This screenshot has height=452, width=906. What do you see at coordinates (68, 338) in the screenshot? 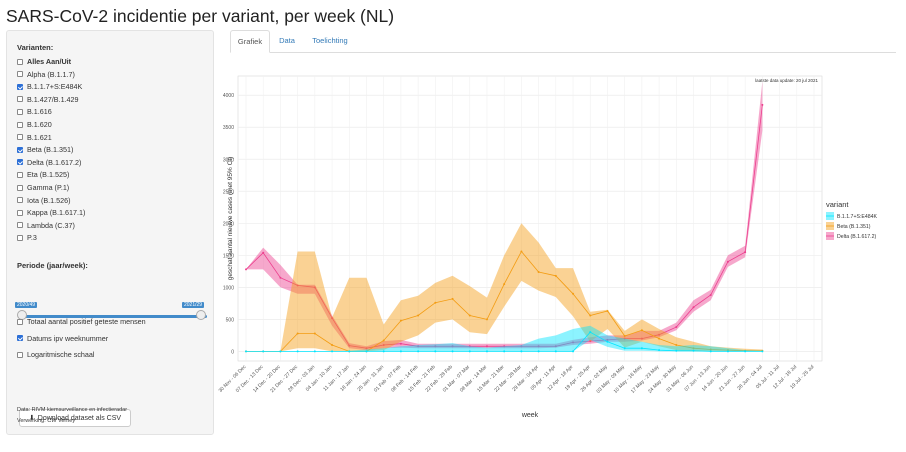
I see `option-checkbox-label: Datums ipv weeknummer` at bounding box center [68, 338].